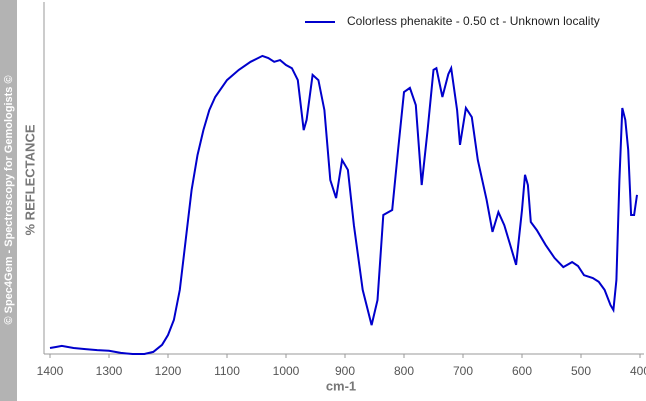  What do you see at coordinates (345, 371) in the screenshot?
I see `x-tick-label: 900` at bounding box center [345, 371].